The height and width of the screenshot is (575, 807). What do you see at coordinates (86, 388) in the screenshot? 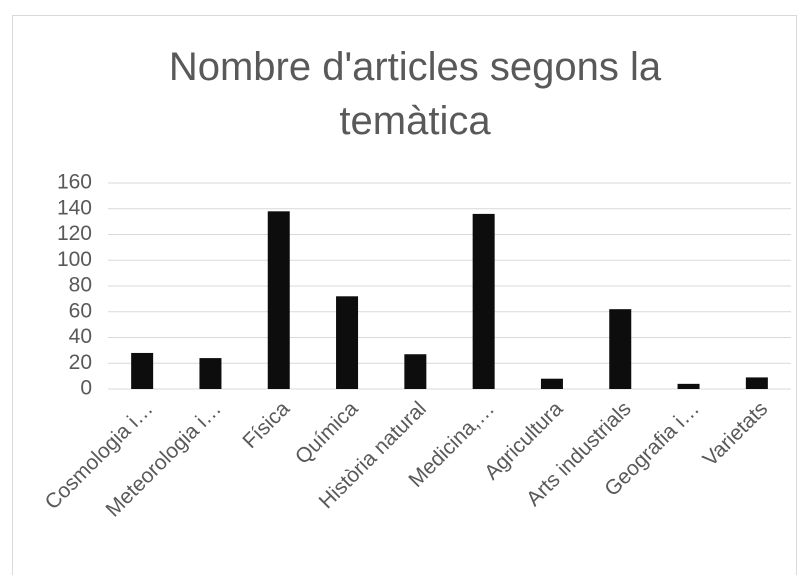
I see `y-tick-label: 0` at bounding box center [86, 388].